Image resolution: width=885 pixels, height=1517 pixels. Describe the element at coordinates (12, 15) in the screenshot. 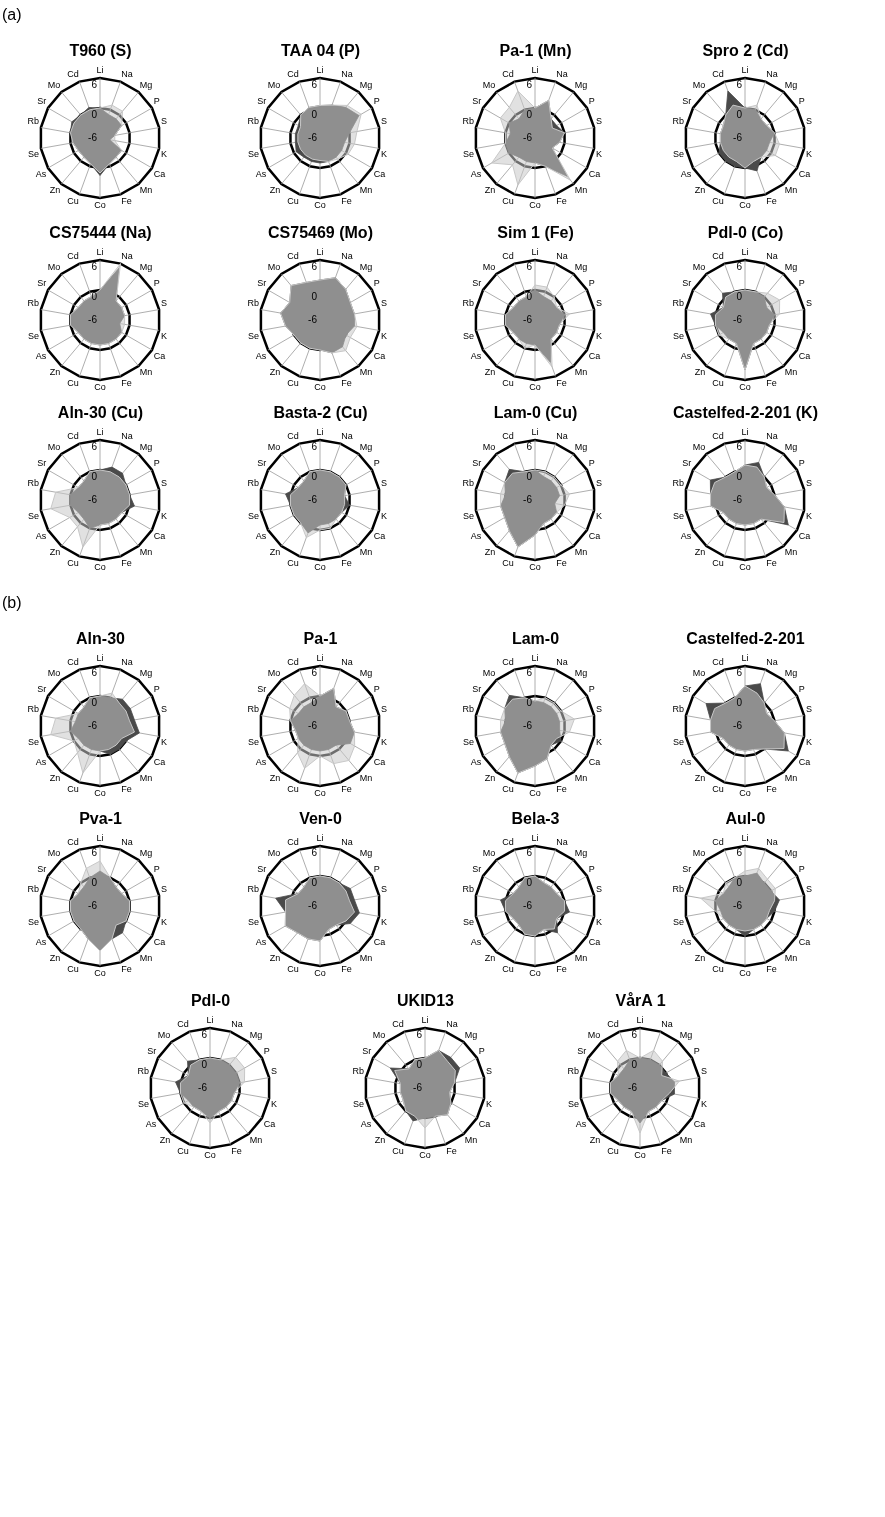

I see `text: (a)` at that location.